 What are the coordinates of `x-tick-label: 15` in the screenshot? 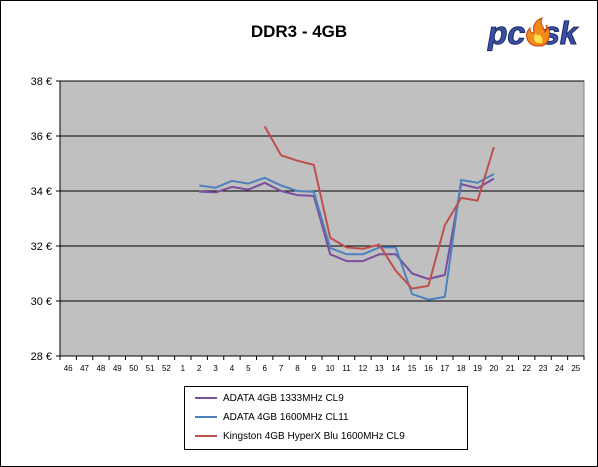 It's located at (412, 368).